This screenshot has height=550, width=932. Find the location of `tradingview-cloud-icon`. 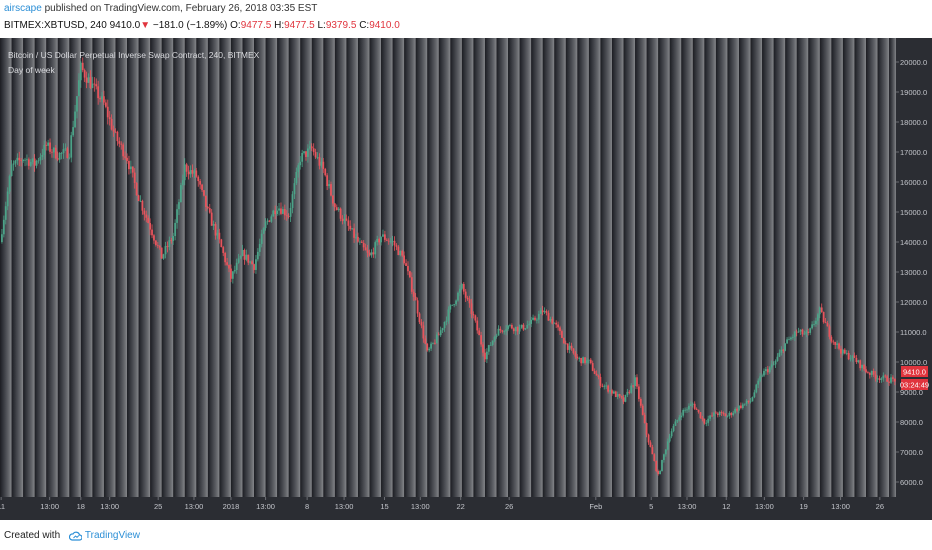

tradingview-cloud-icon is located at coordinates (75, 536).